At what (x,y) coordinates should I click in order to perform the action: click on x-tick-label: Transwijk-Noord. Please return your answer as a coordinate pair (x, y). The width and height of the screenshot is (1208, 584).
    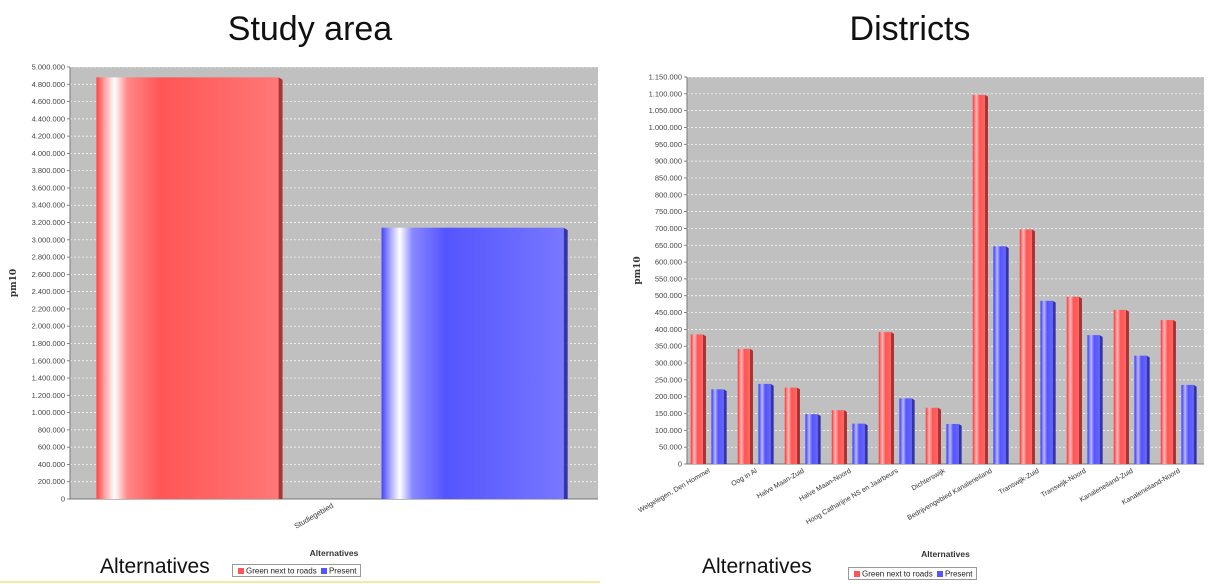
    Looking at the image, I should click on (1063, 483).